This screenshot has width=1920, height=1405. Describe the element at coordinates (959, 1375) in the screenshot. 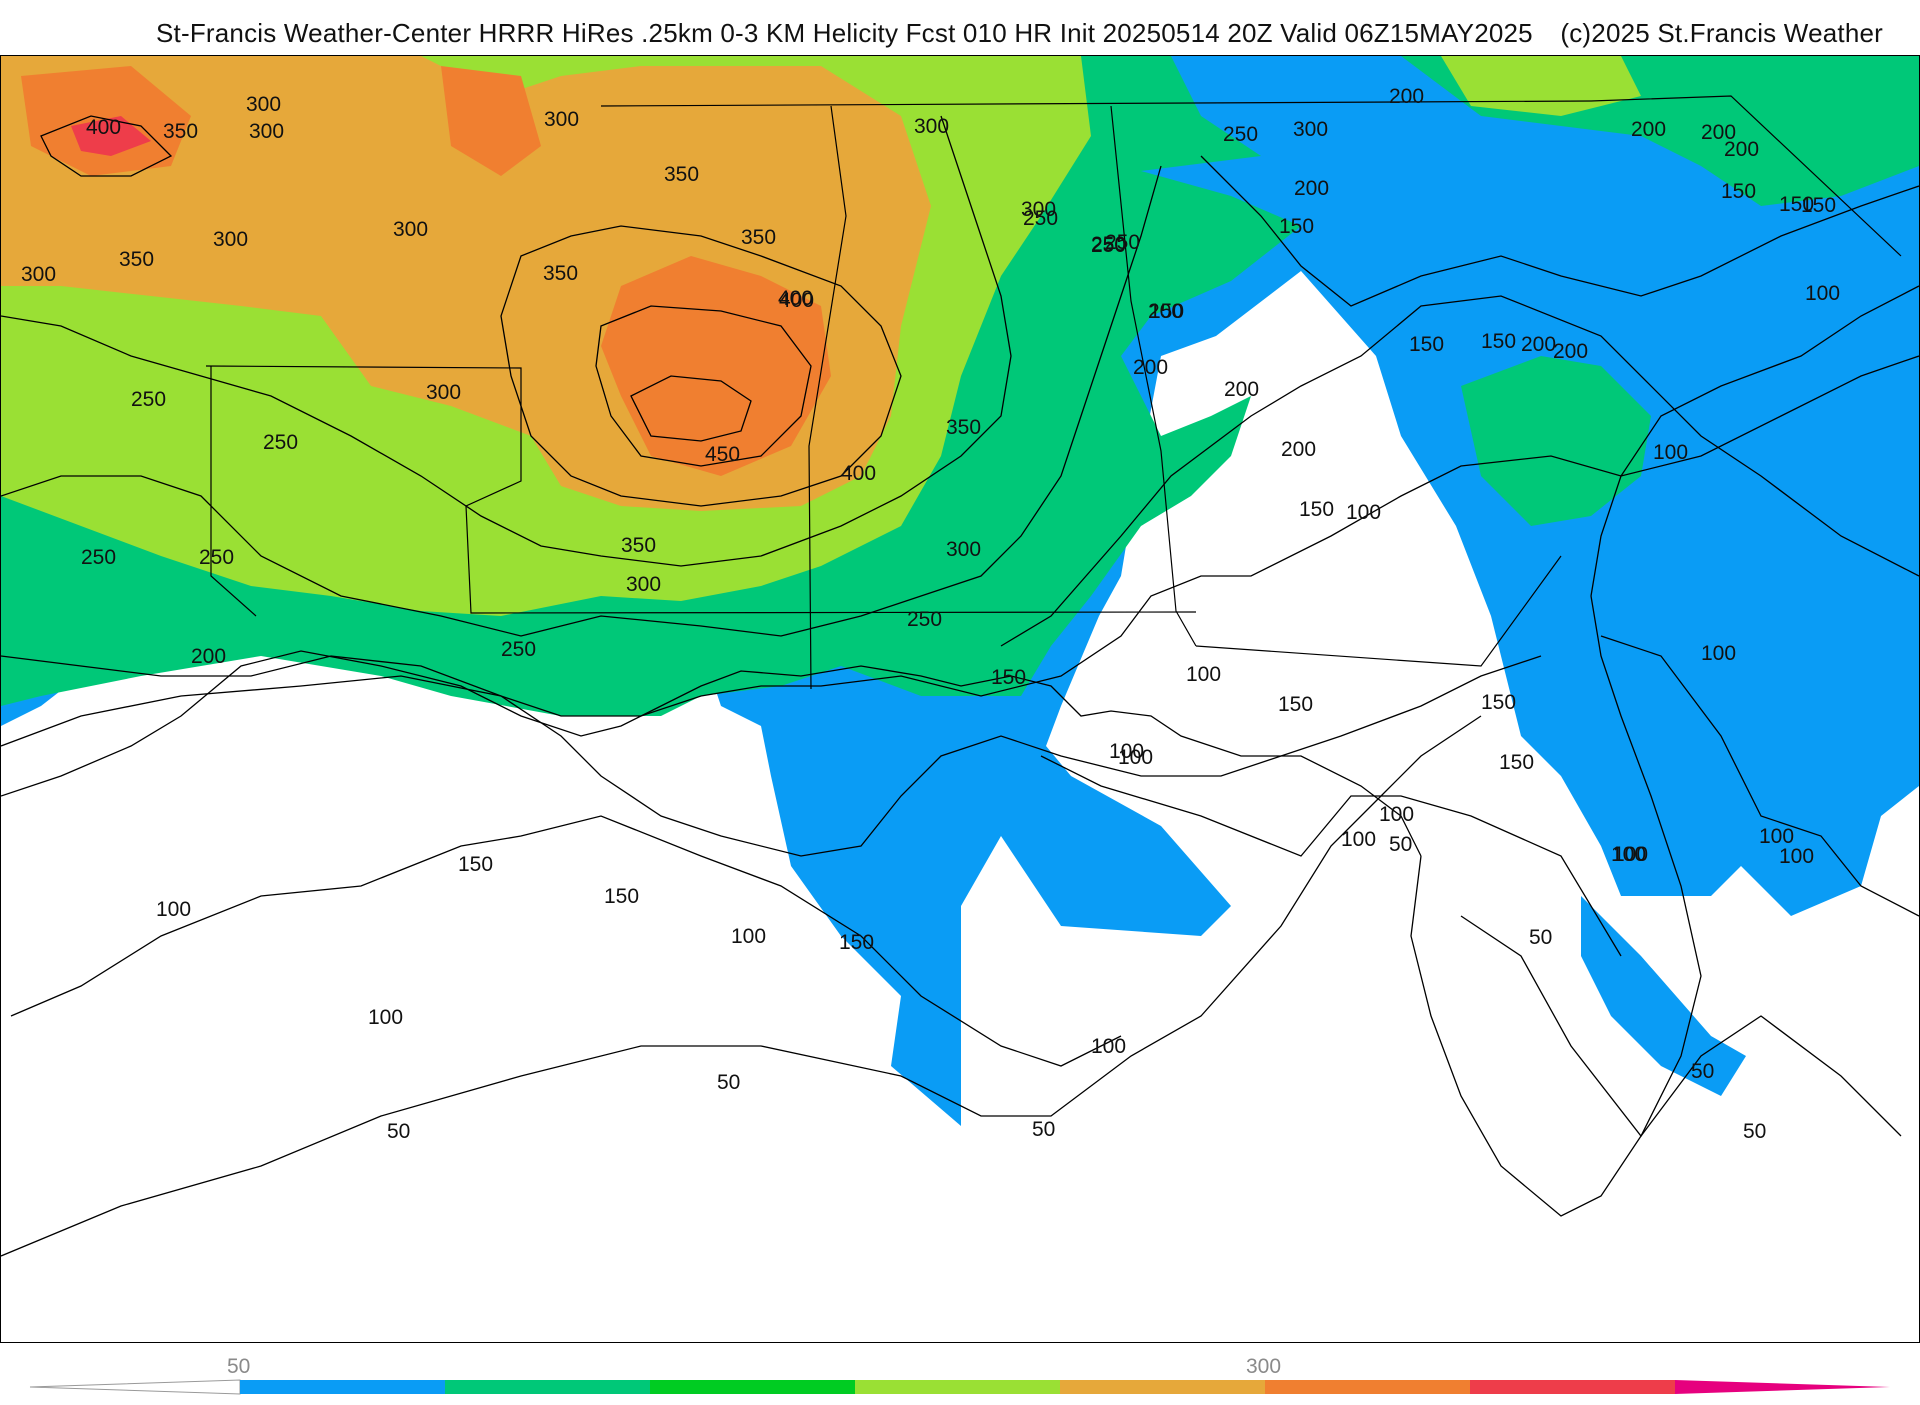

I see `colorbar-canvas: 50 300` at that location.